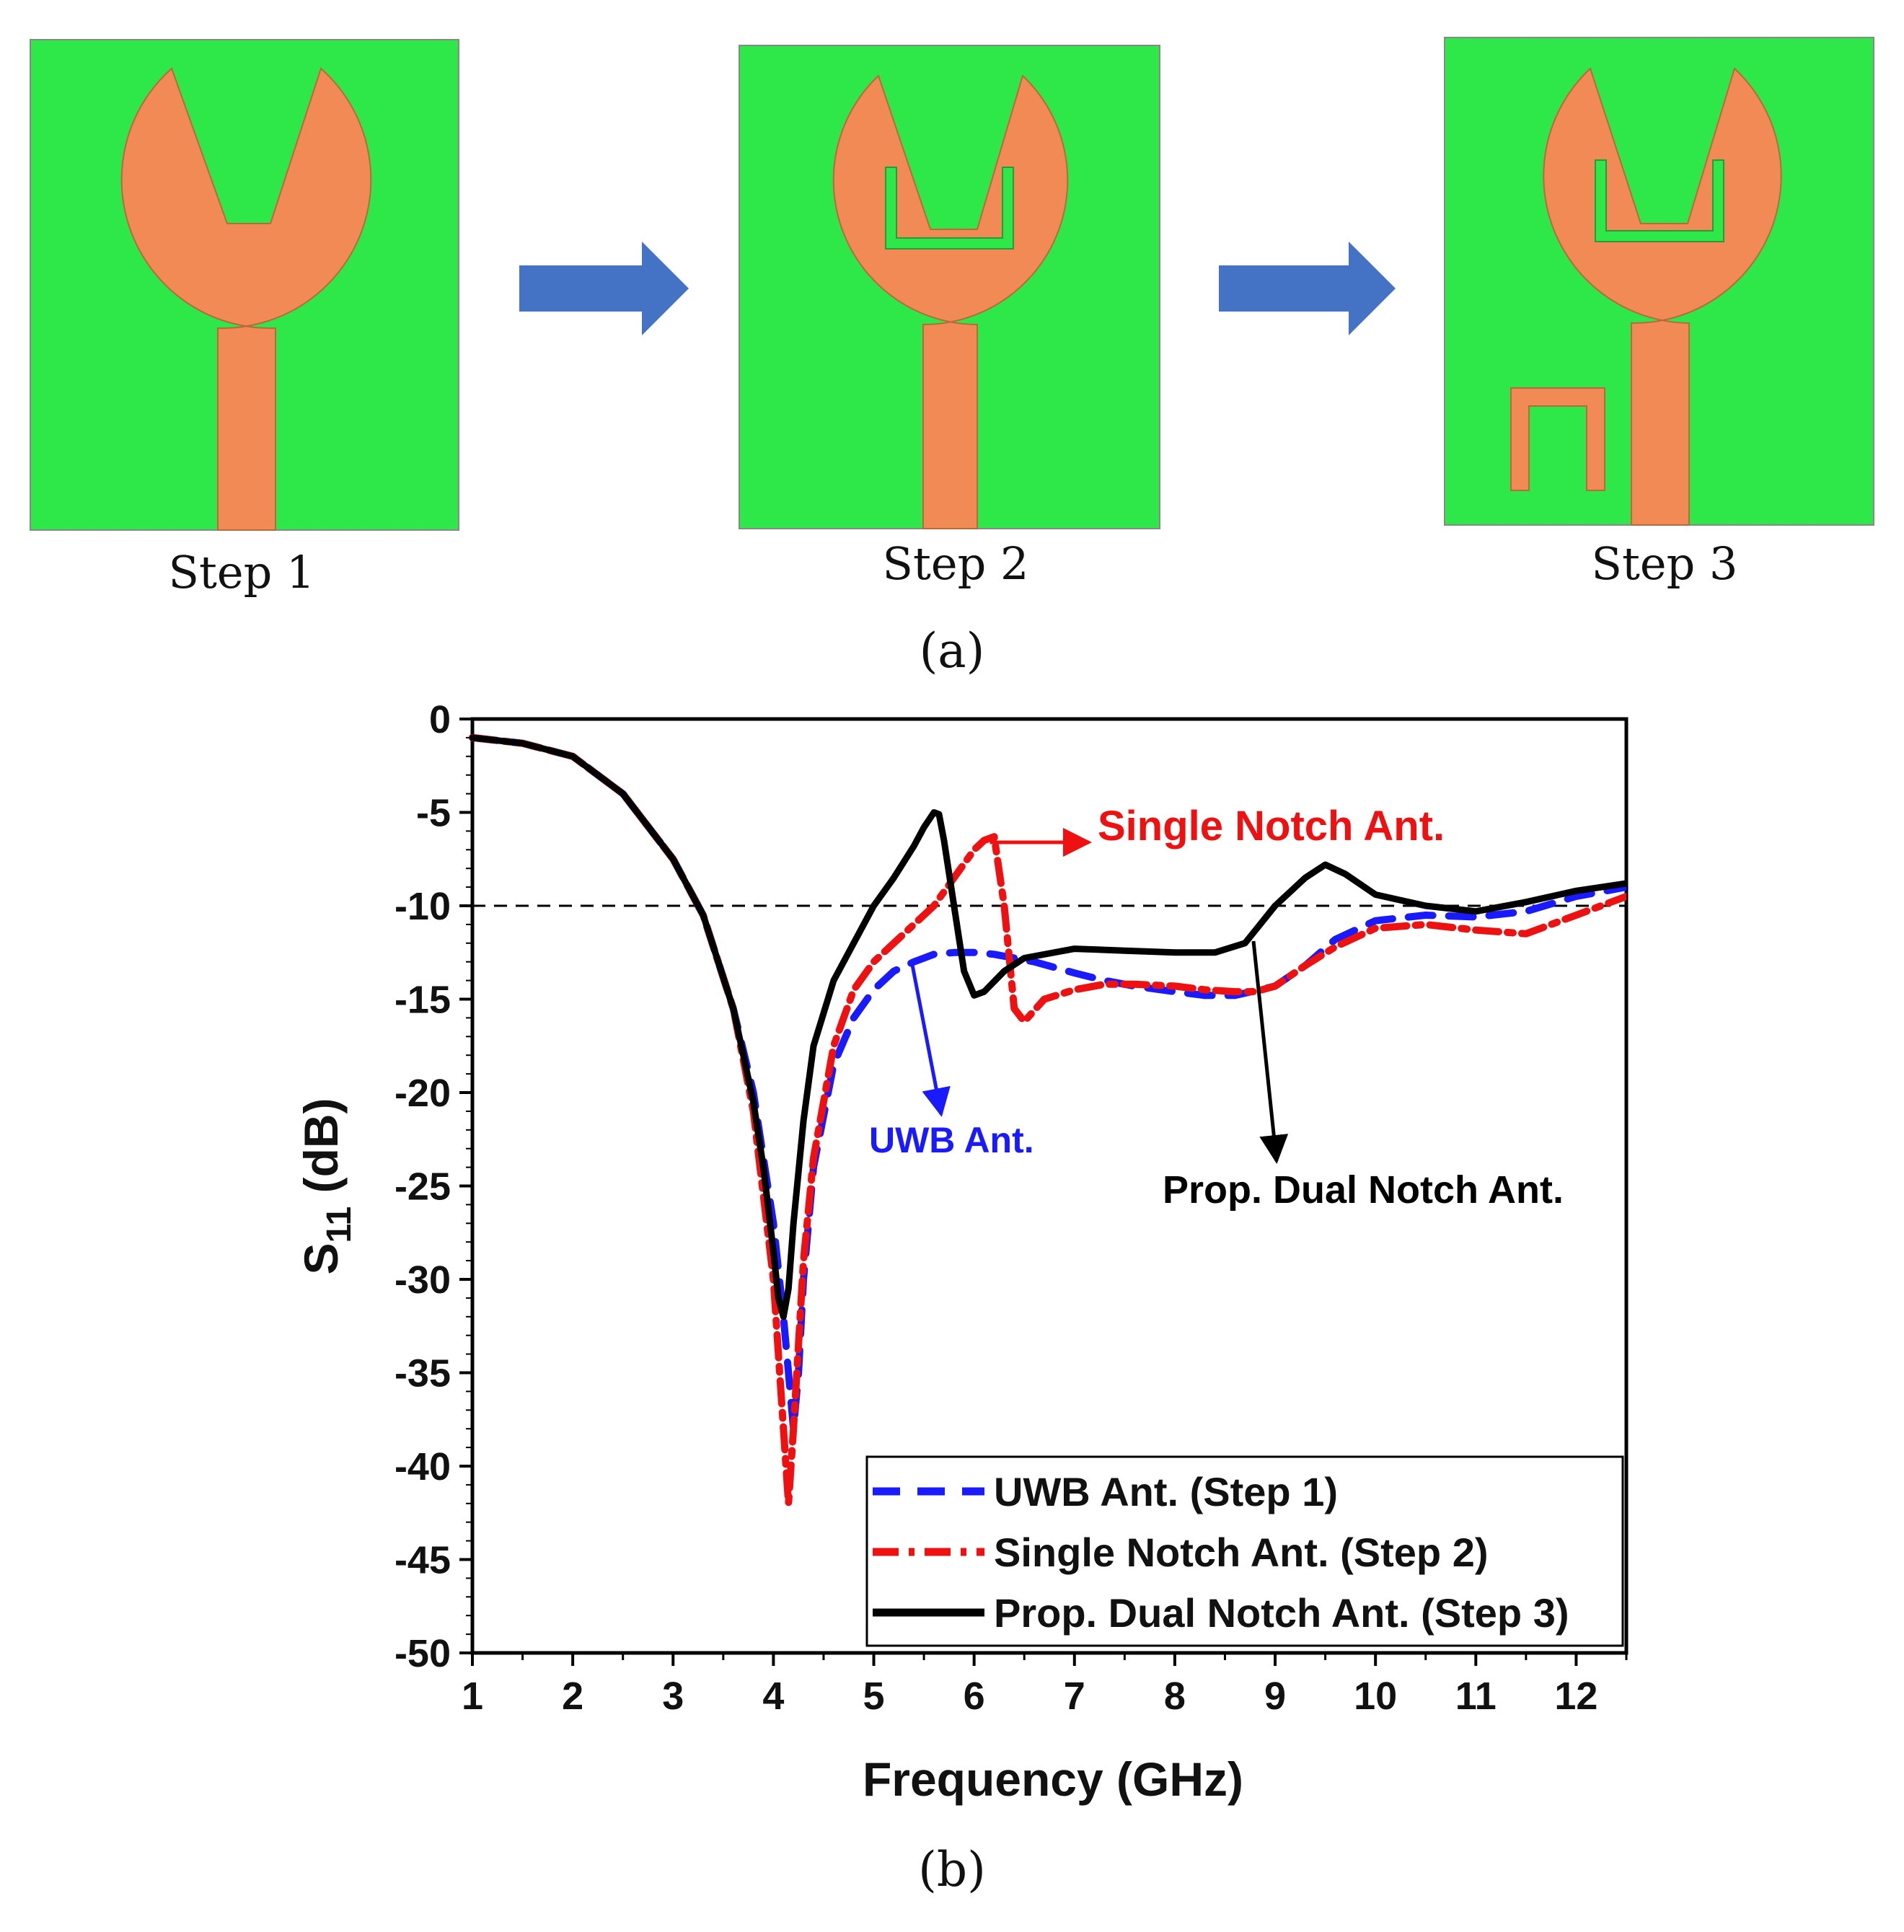  I want to click on x-axis-title: Frequency (GHz), so click(1053, 1779).